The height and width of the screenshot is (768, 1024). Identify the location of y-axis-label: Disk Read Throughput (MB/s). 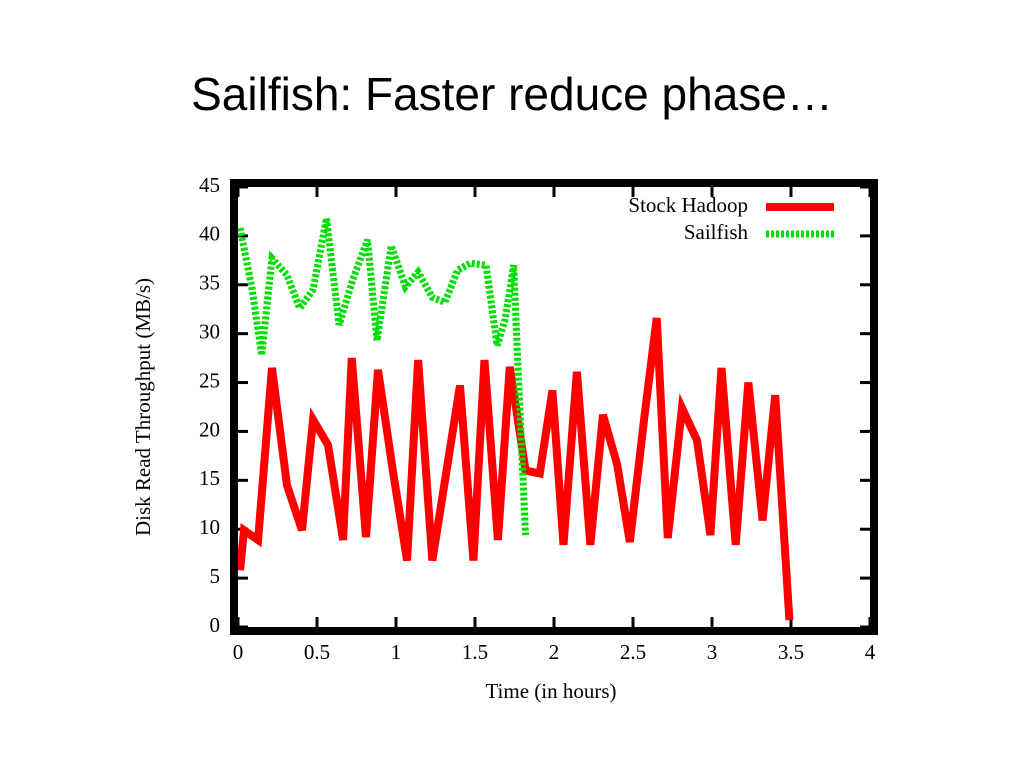
(143, 407).